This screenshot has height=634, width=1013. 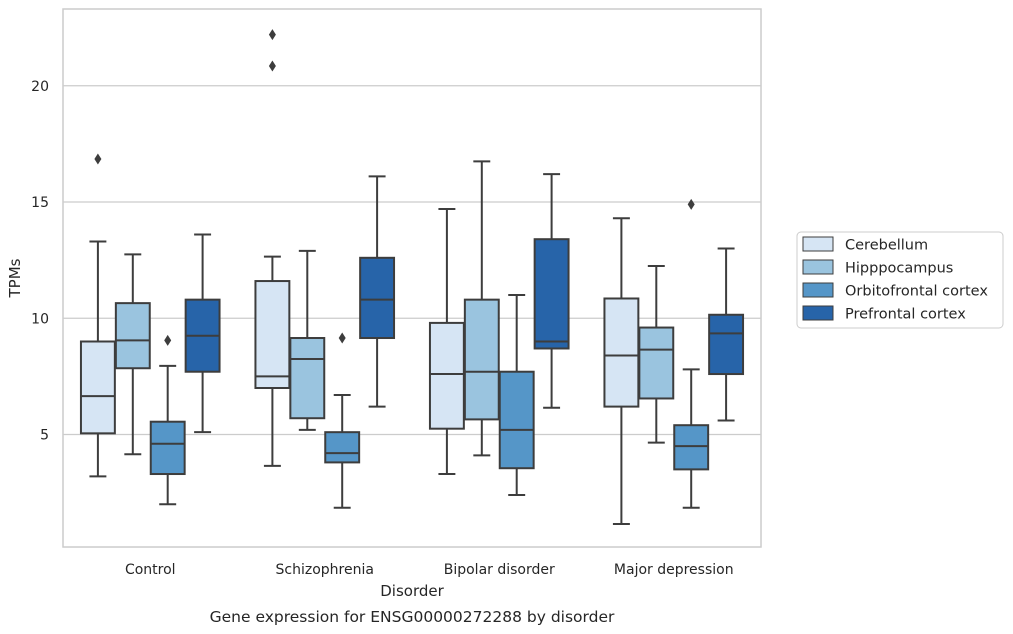 What do you see at coordinates (674, 570) in the screenshot?
I see `x-tick-label: Major depression` at bounding box center [674, 570].